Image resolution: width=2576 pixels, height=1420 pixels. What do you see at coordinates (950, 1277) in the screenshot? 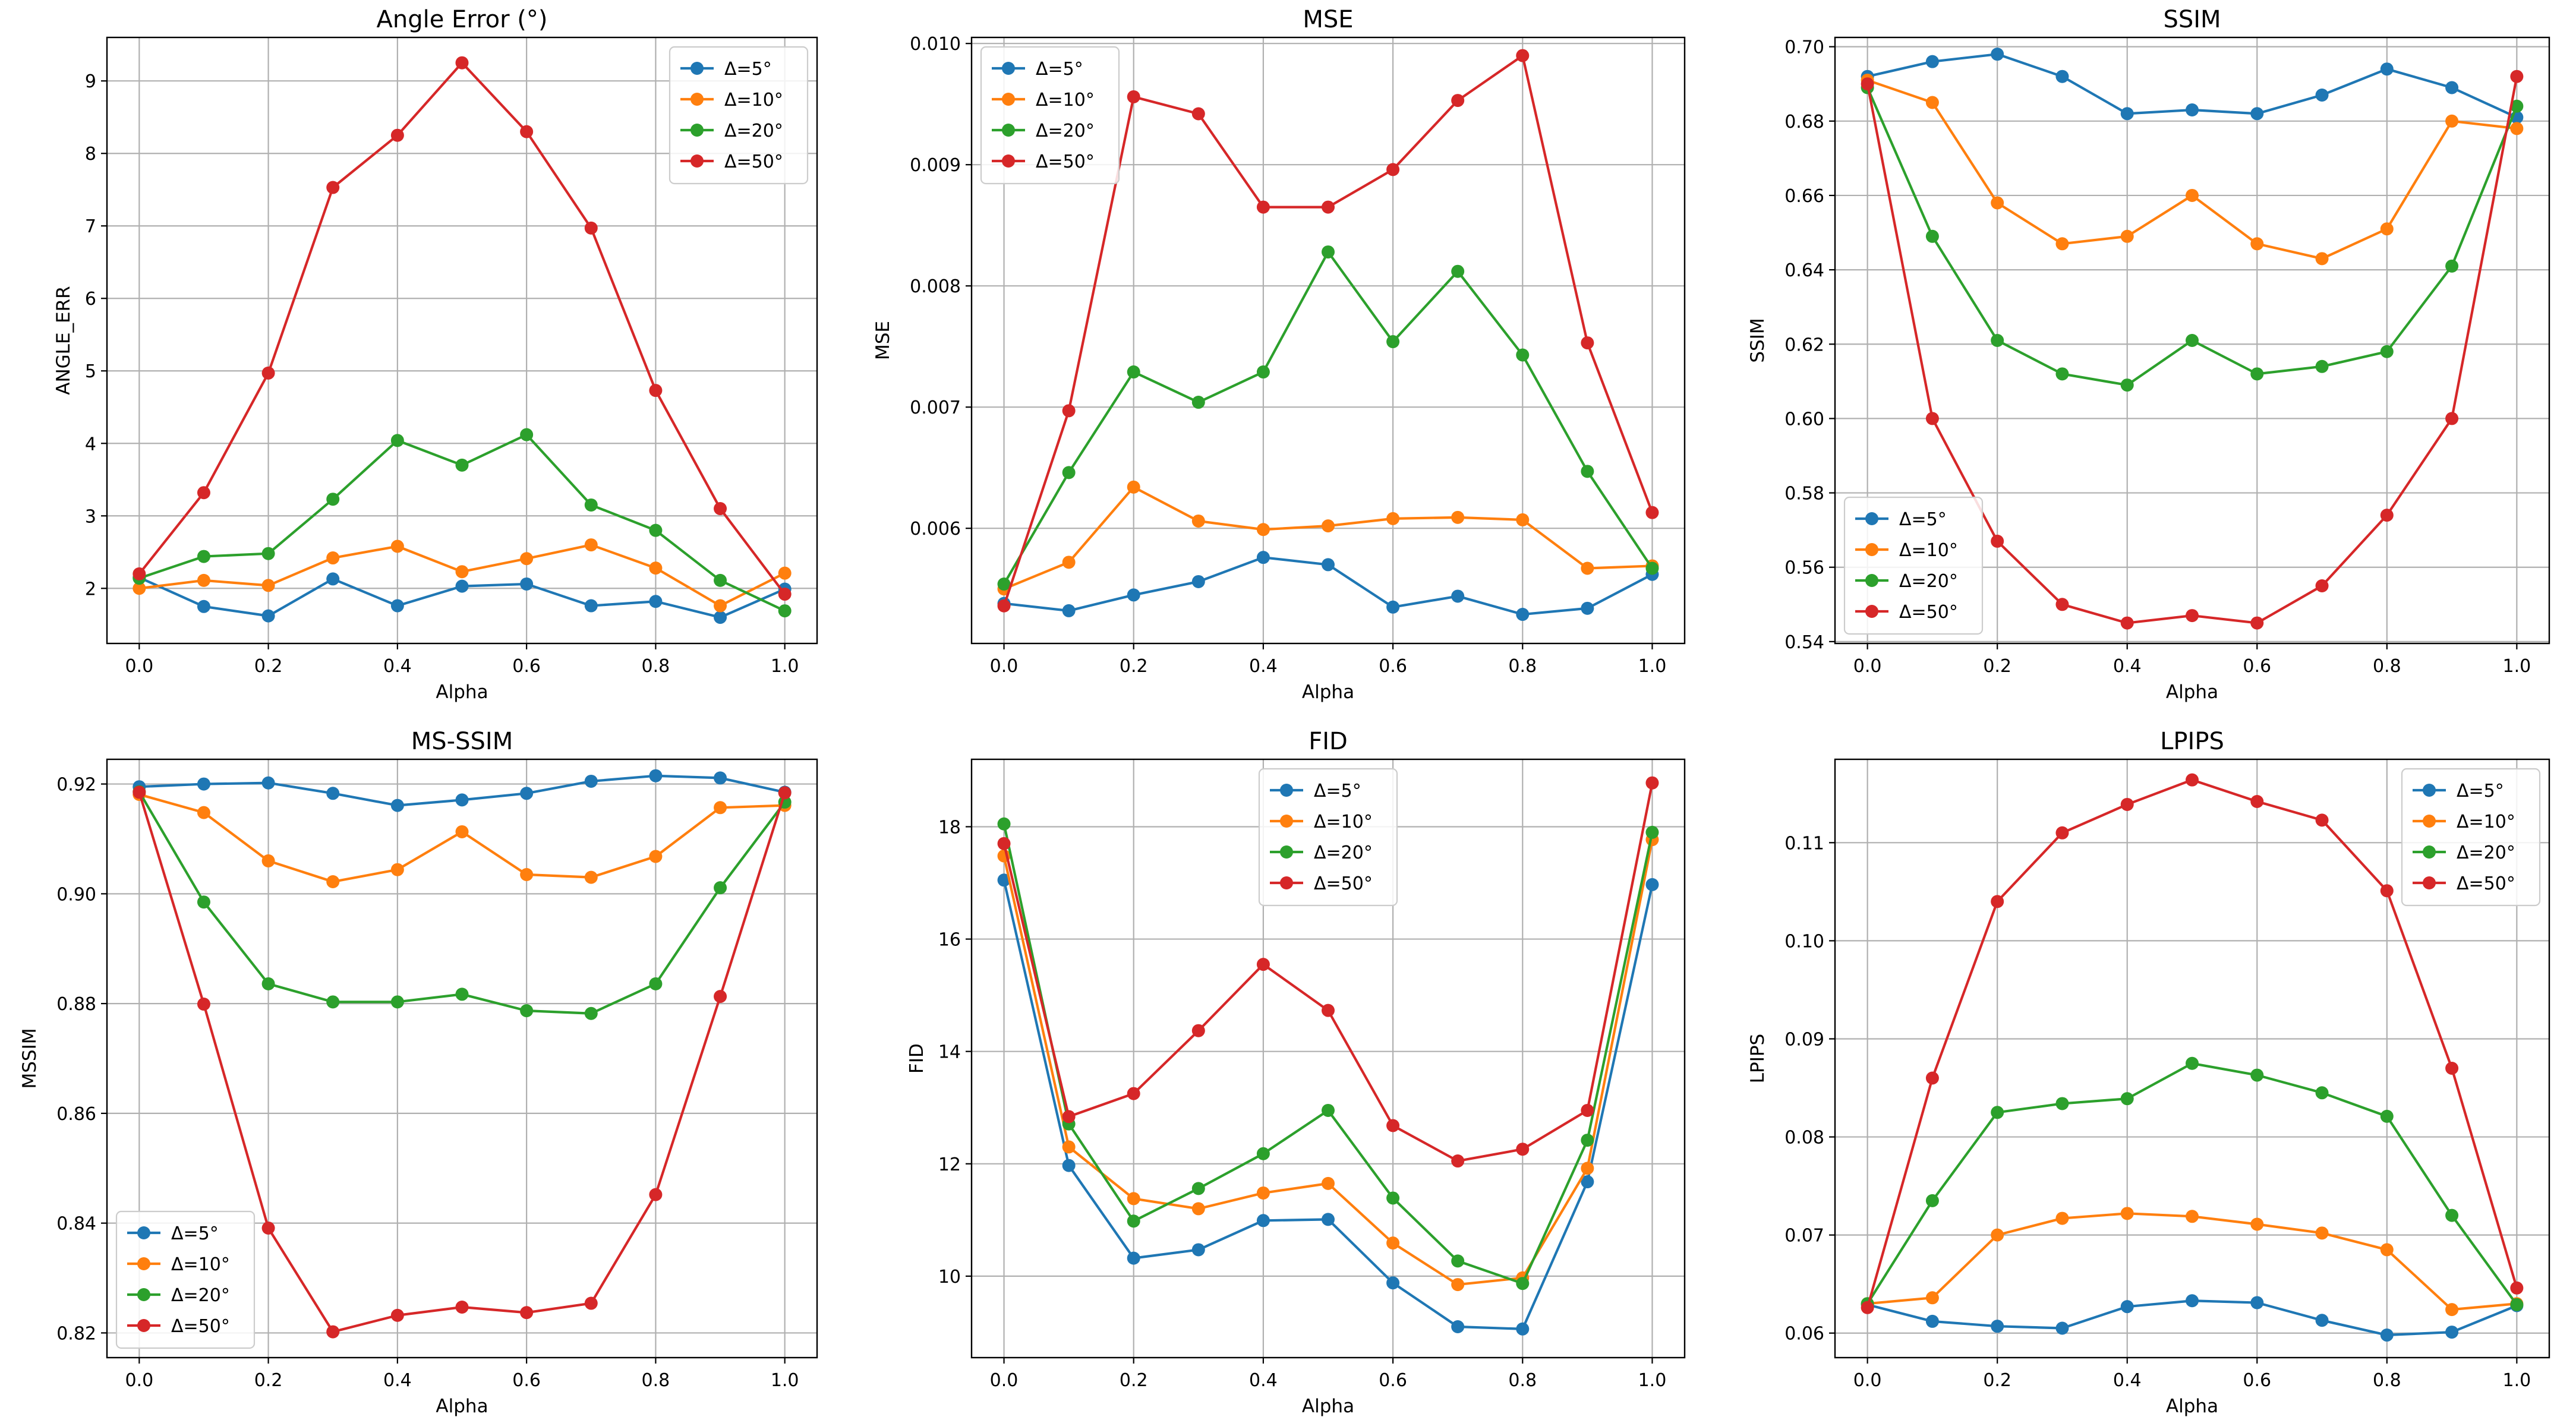
I see `y-tick-label: 10` at bounding box center [950, 1277].